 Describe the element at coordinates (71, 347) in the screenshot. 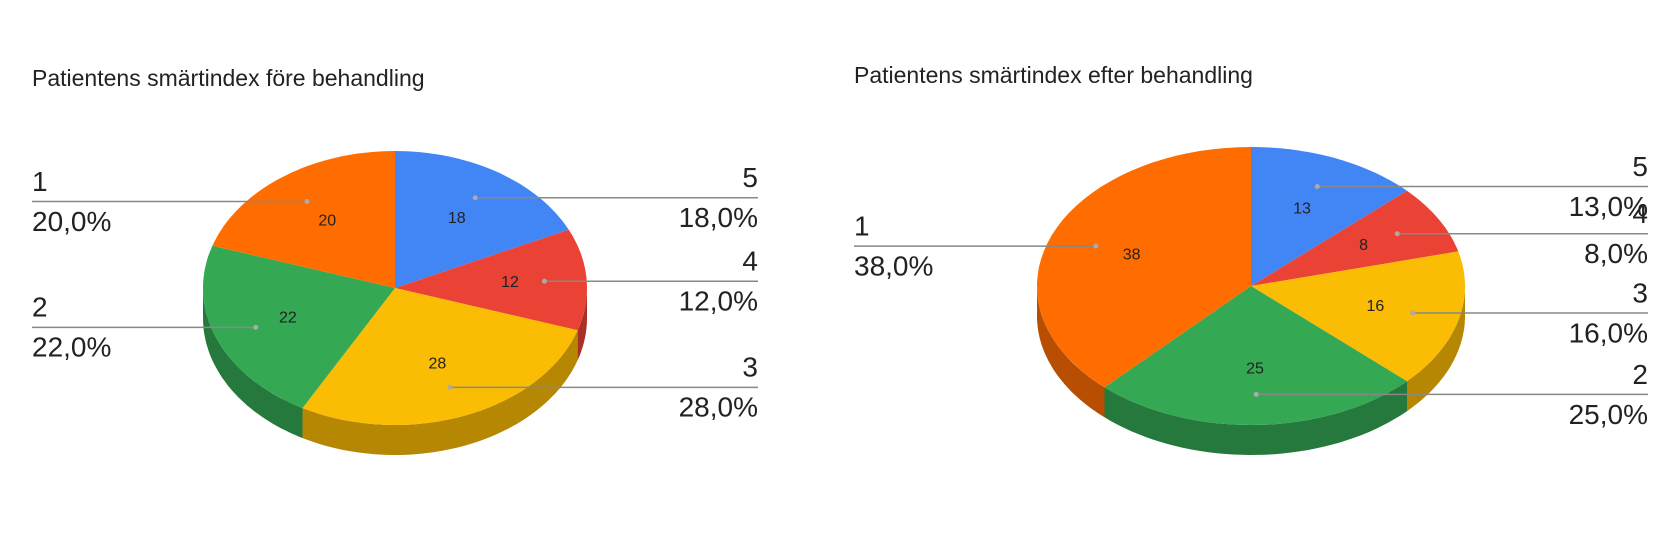

I see `percent-label: 22,0%` at that location.